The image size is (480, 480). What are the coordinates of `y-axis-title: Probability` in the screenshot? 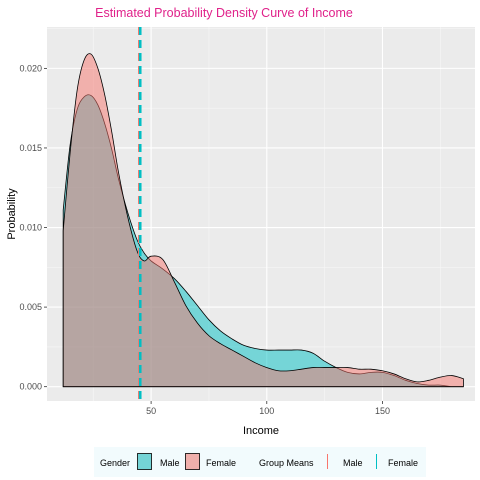 It's located at (12, 214).